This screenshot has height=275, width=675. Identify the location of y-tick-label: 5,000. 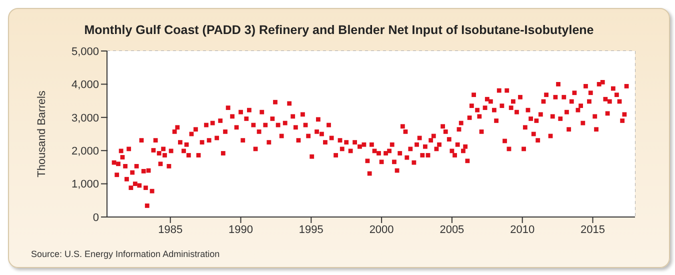
(85, 52).